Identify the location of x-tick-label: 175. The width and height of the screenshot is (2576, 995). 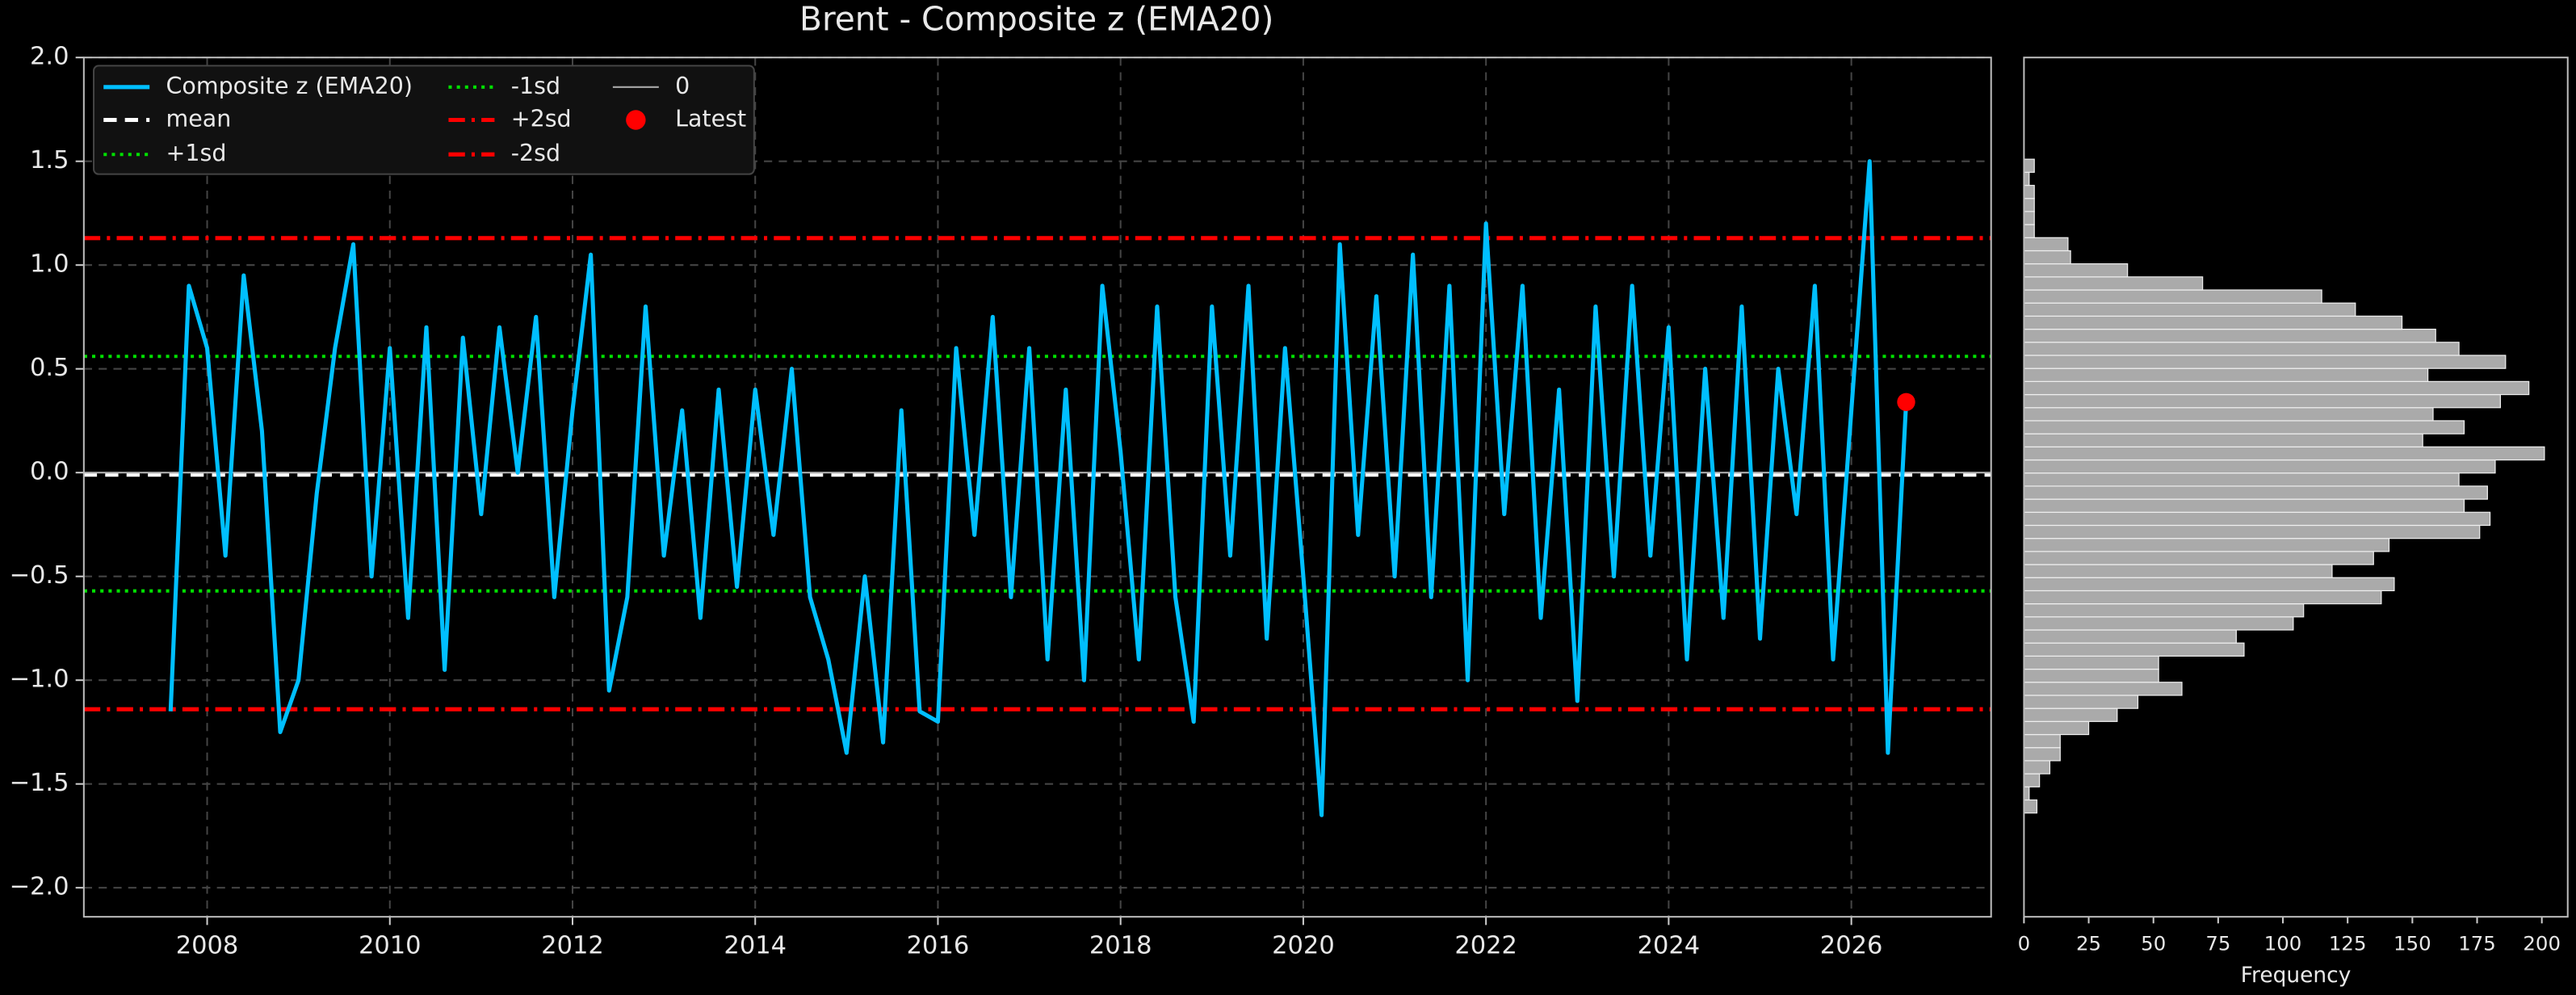
(2477, 943).